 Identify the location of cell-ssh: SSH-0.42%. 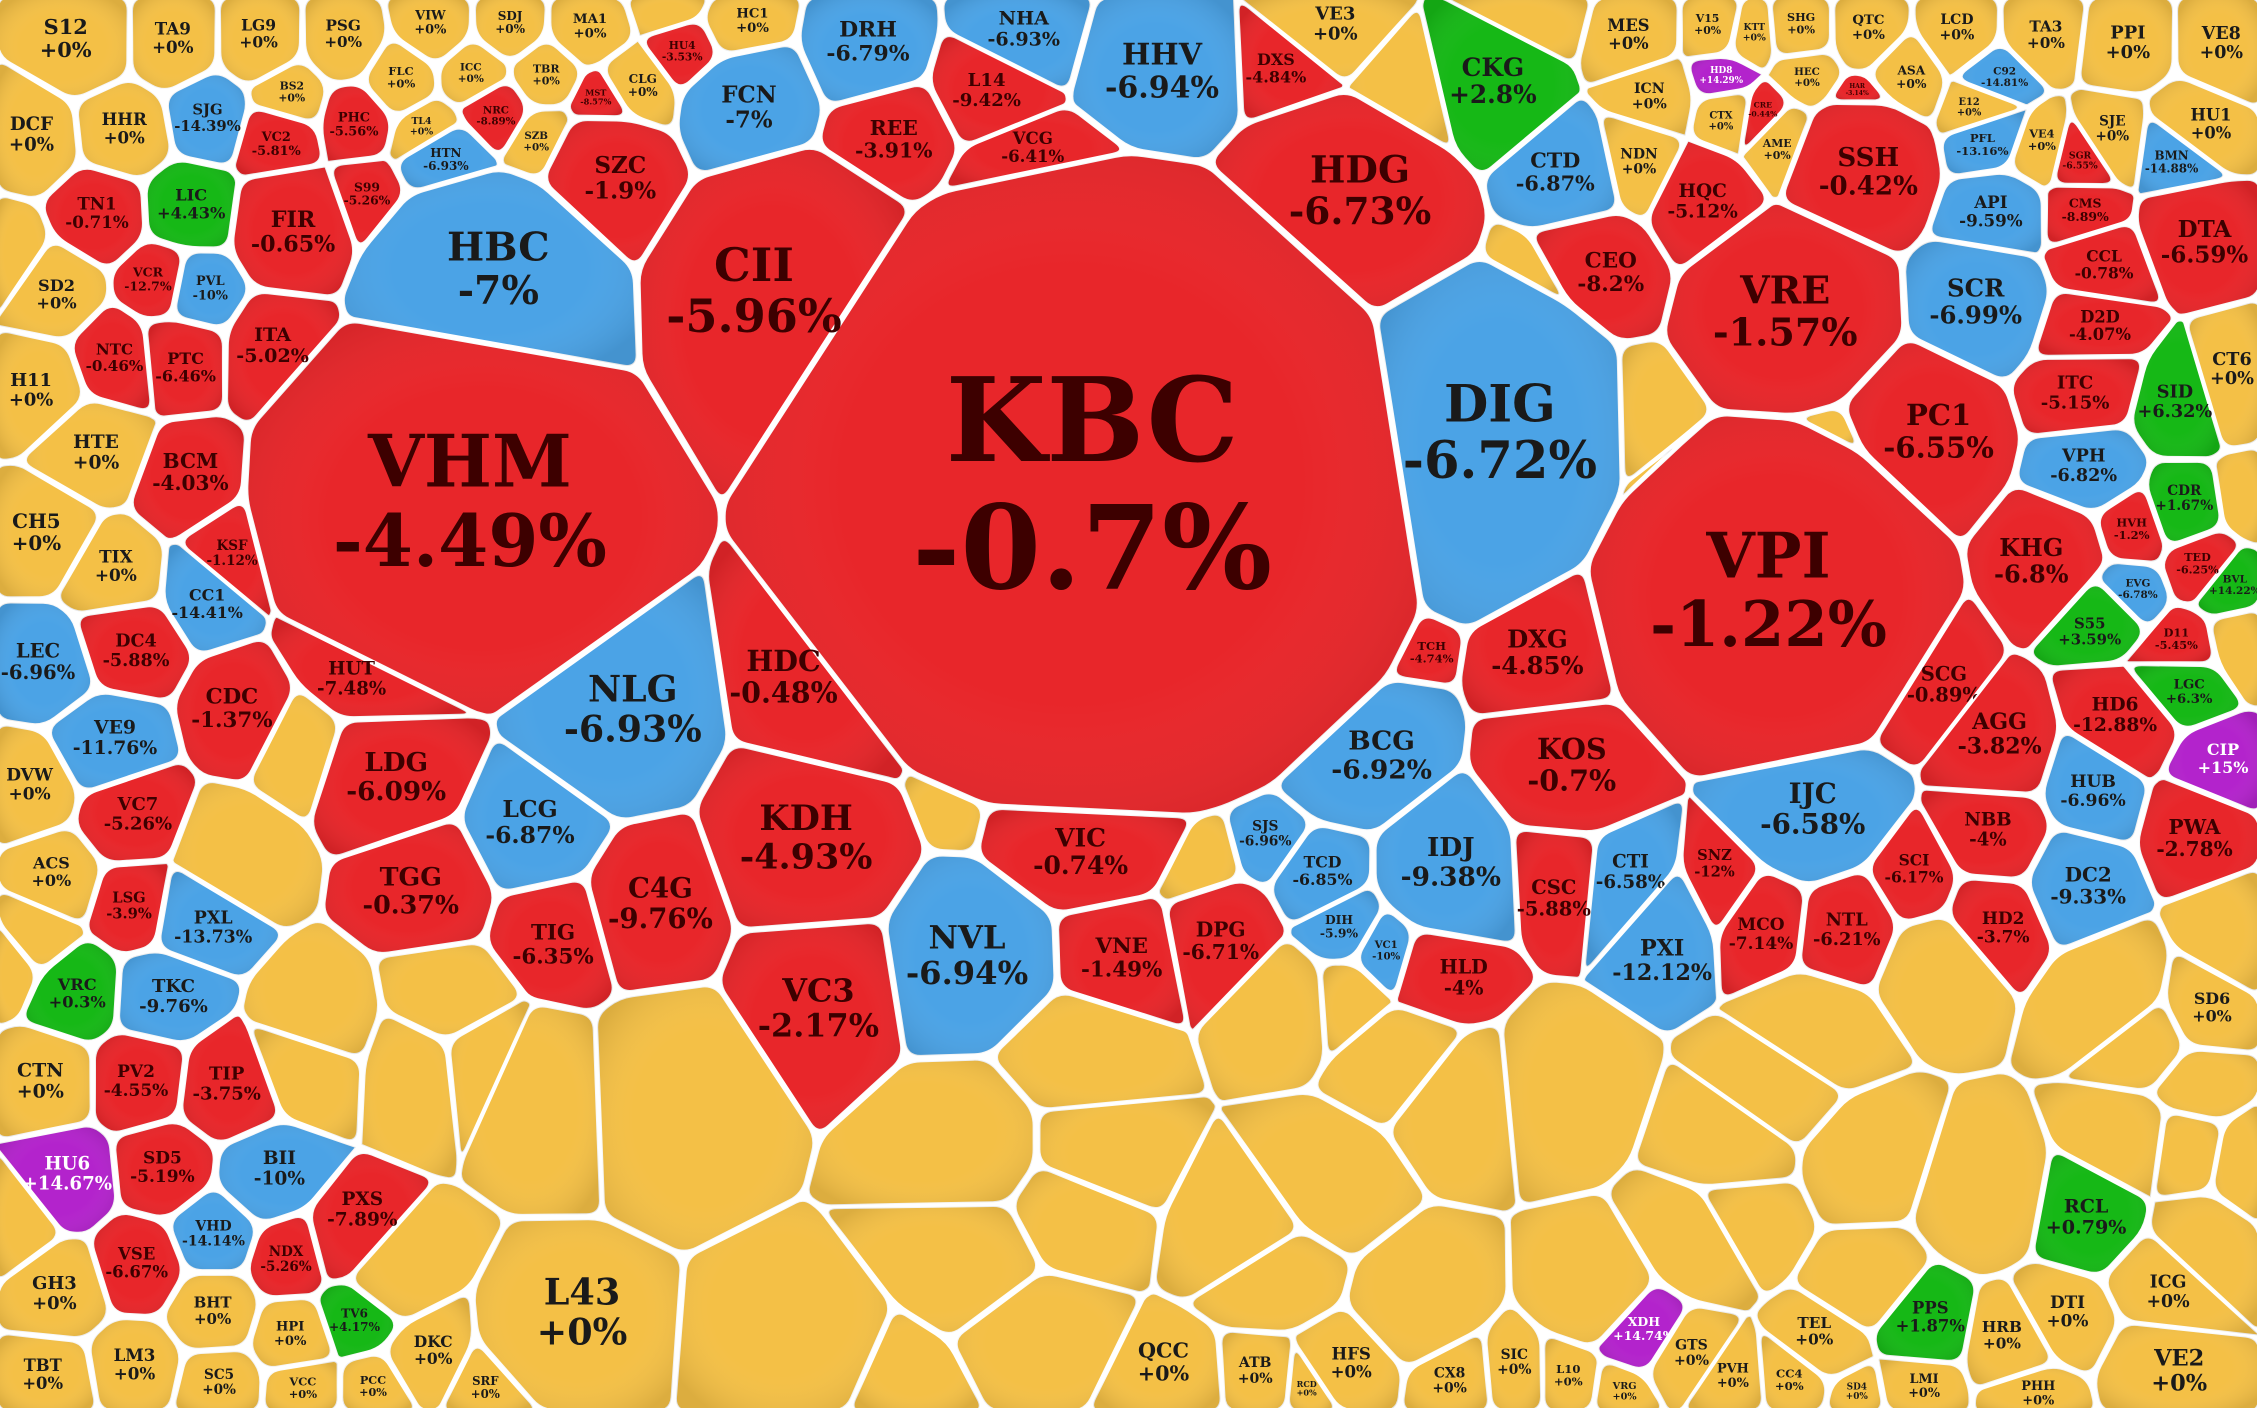
(1863, 177).